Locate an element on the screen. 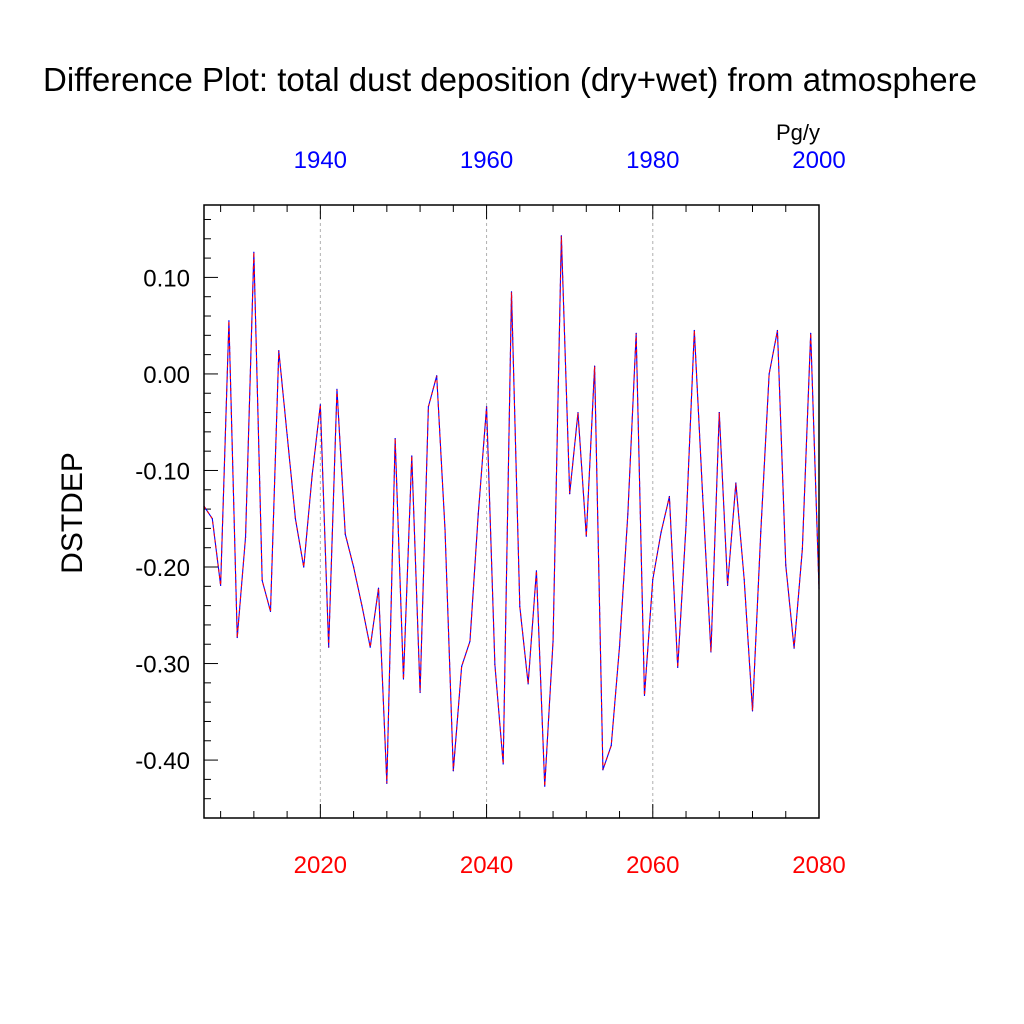  y-tick-label: 0.00 is located at coordinates (166, 375).